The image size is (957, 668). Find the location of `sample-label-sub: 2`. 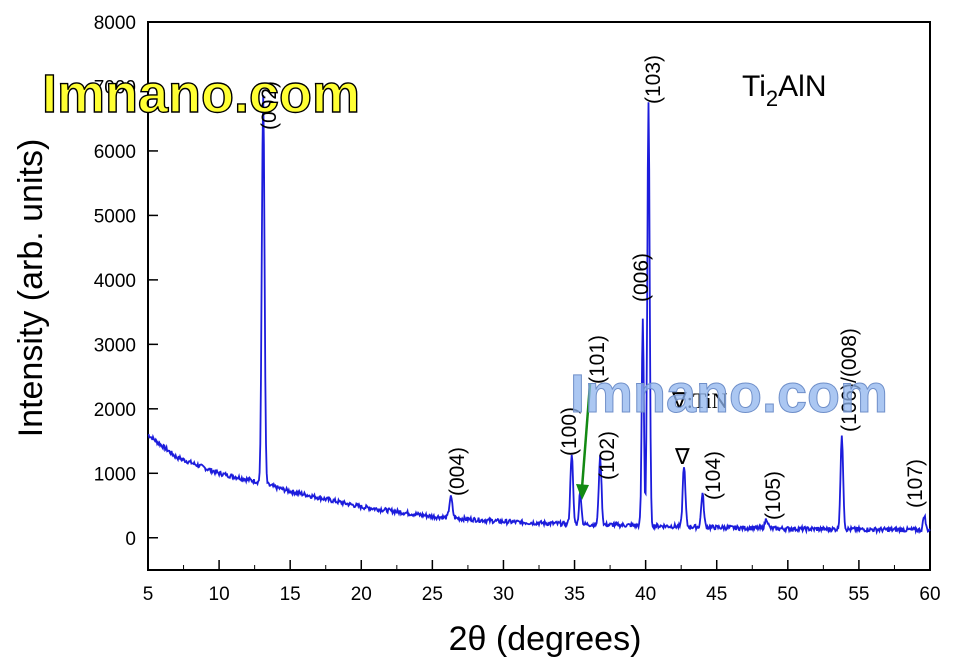

sample-label-sub: 2 is located at coordinates (772, 98).